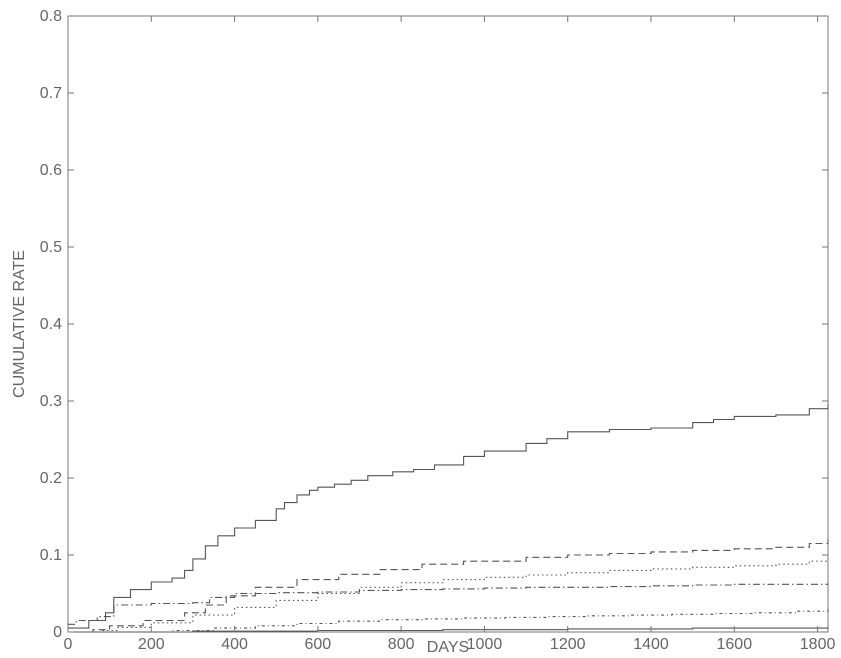 This screenshot has height=658, width=841. I want to click on x-tick-label: 800, so click(401, 644).